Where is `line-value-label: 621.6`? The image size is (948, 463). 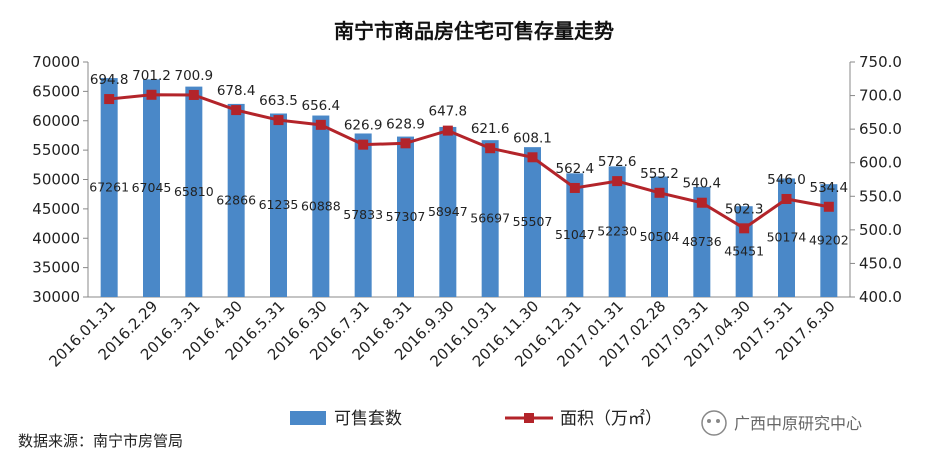
line-value-label: 621.6 is located at coordinates (490, 129).